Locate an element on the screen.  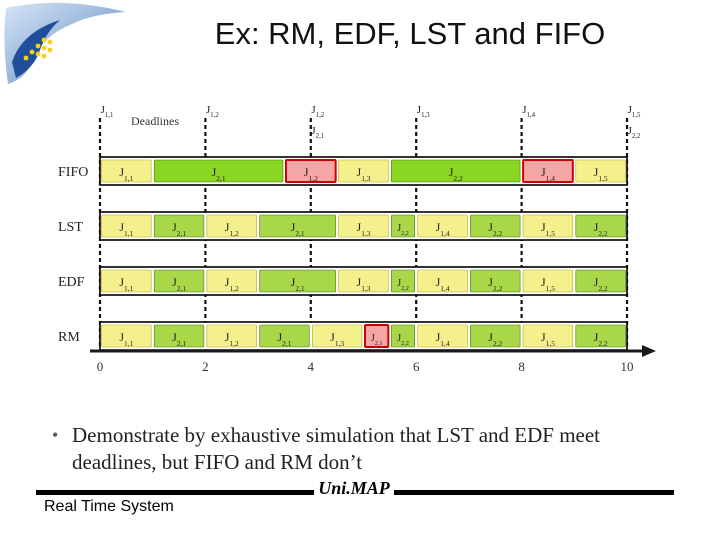
deadline-label: J1,4 is located at coordinates (528, 111).